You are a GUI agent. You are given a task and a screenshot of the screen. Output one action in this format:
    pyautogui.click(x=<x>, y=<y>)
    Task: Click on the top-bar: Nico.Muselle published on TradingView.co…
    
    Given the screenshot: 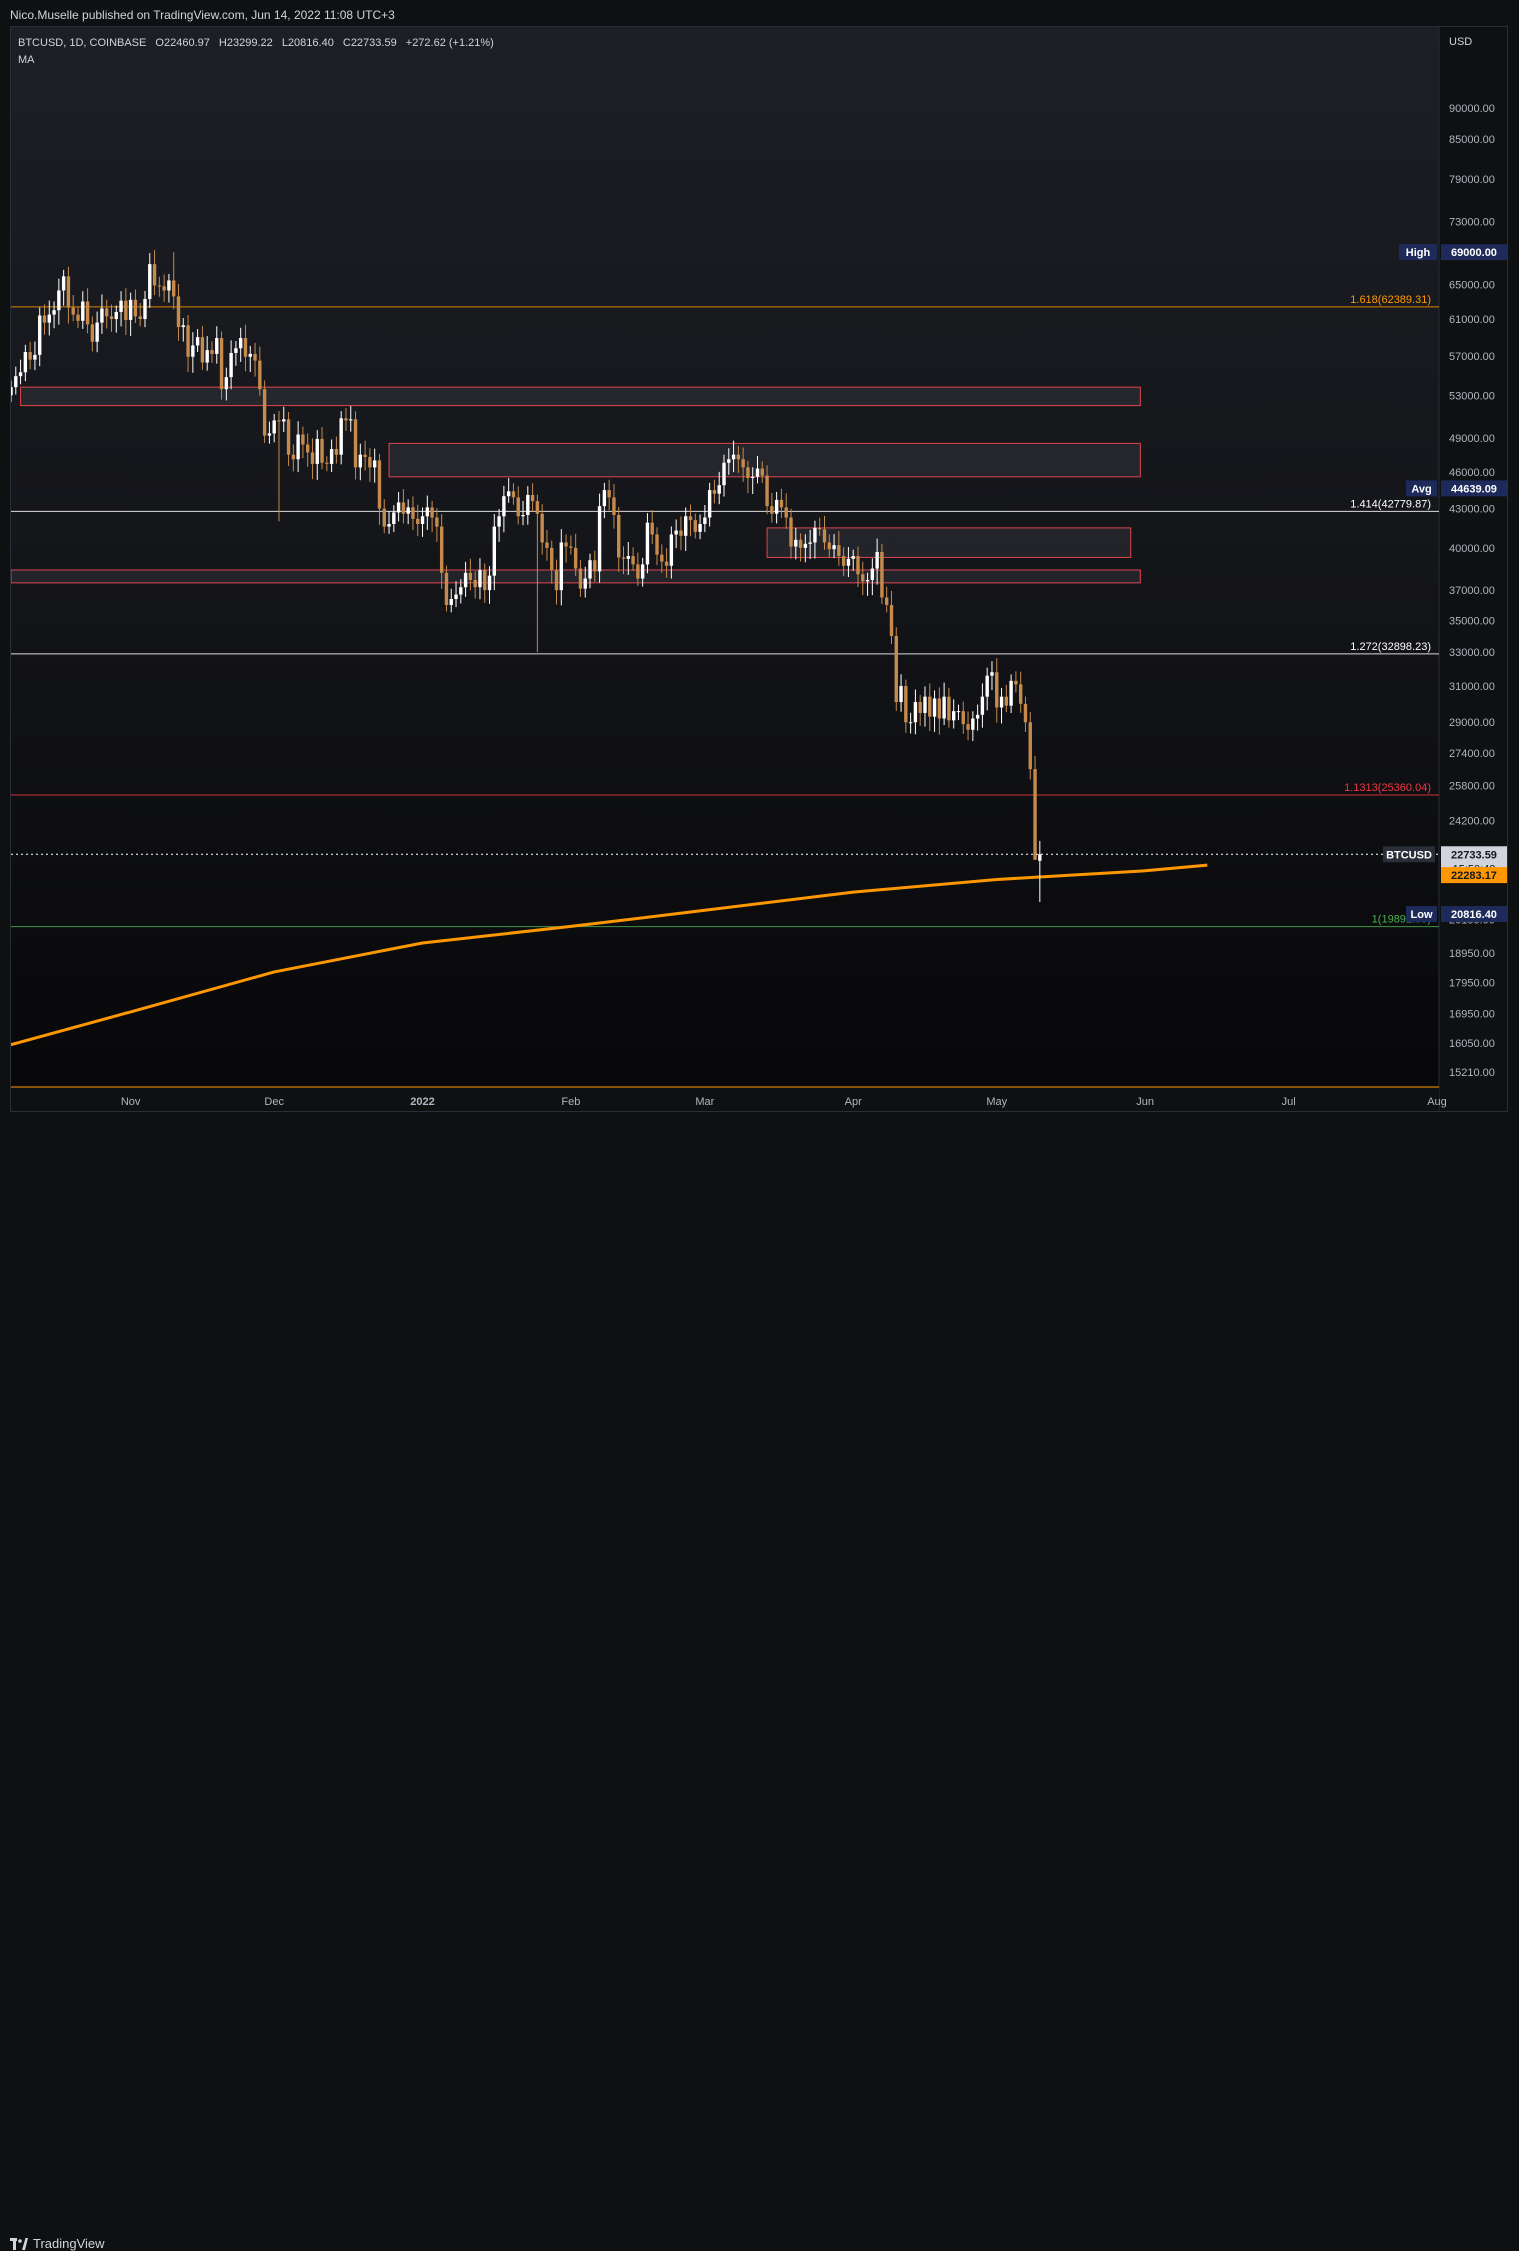 What is the action you would take?
    pyautogui.click(x=759, y=13)
    